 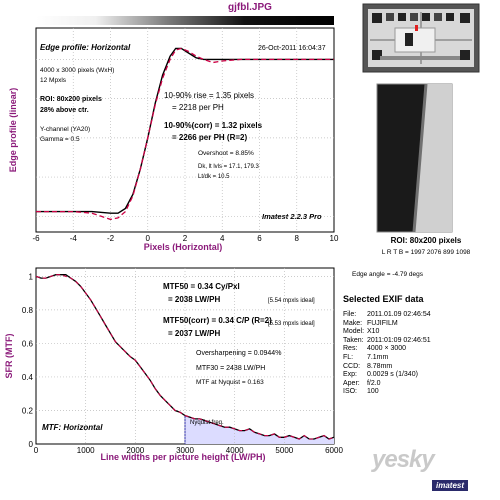 I want to click on exif-key: FL:, so click(x=348, y=357).